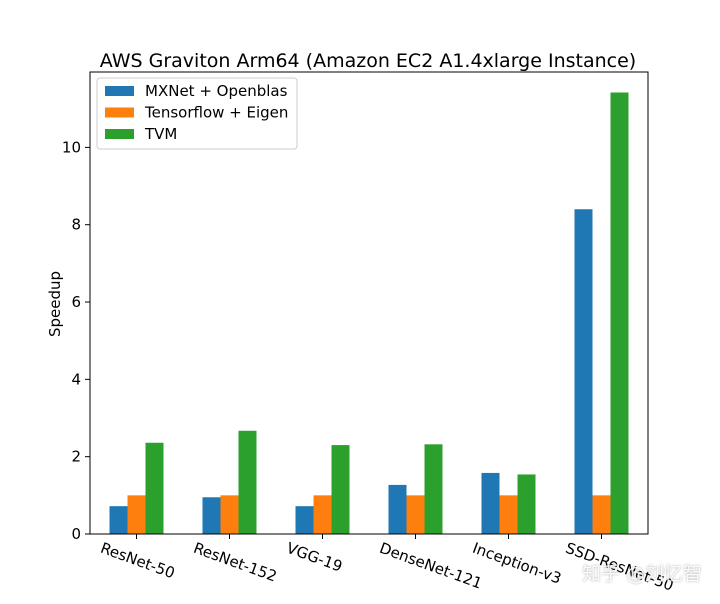 The image size is (720, 604). I want to click on legend-box, so click(197, 113).